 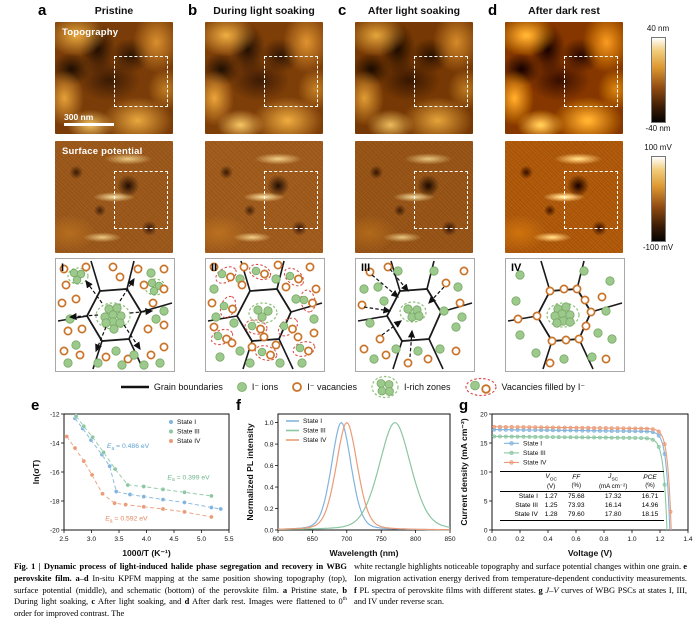 I want to click on svg-text: -20, so click(x=55, y=530).